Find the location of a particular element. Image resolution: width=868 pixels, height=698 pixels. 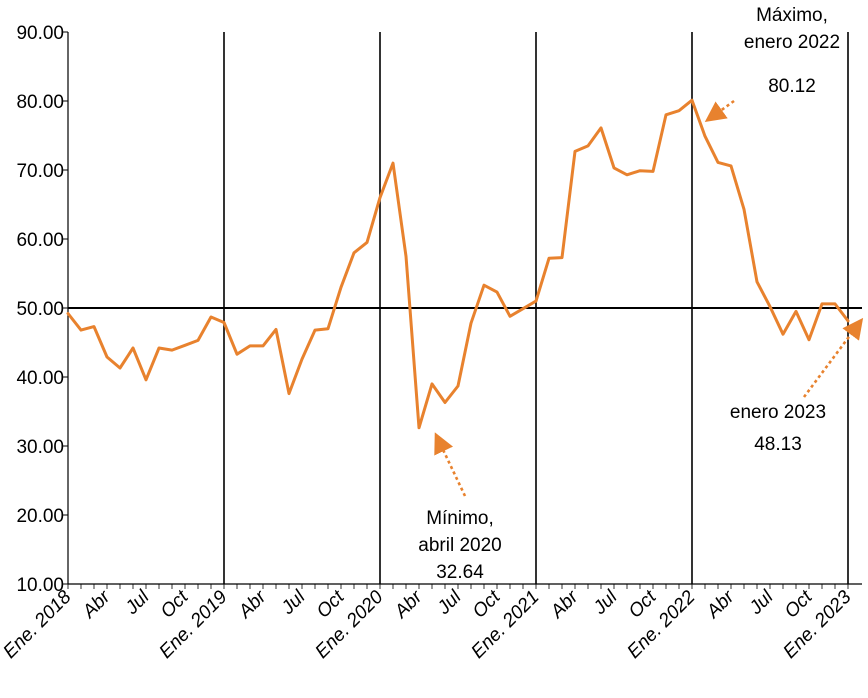

annotation-min: Mínimo, abril 2020 32.64 is located at coordinates (460, 507).